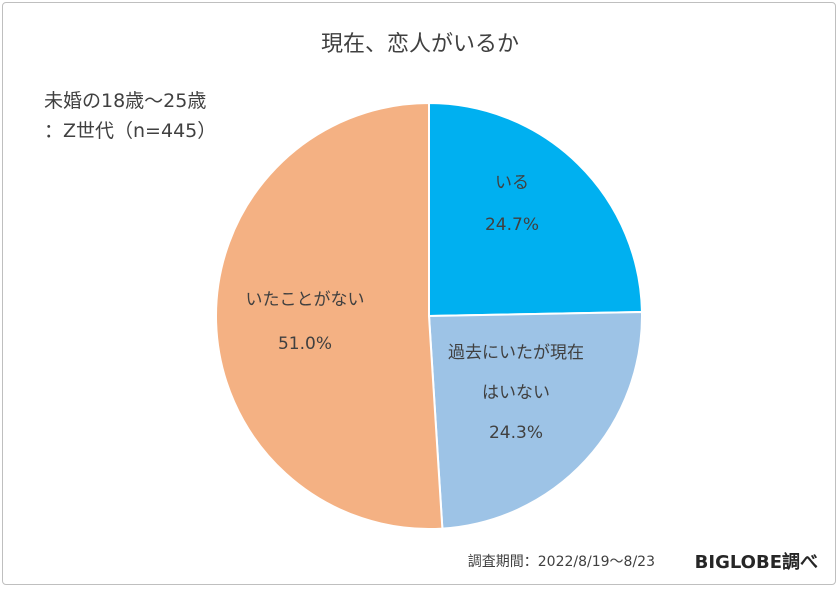 The image size is (840, 589). I want to click on slice-value-label-2: 51.0%, so click(305, 344).